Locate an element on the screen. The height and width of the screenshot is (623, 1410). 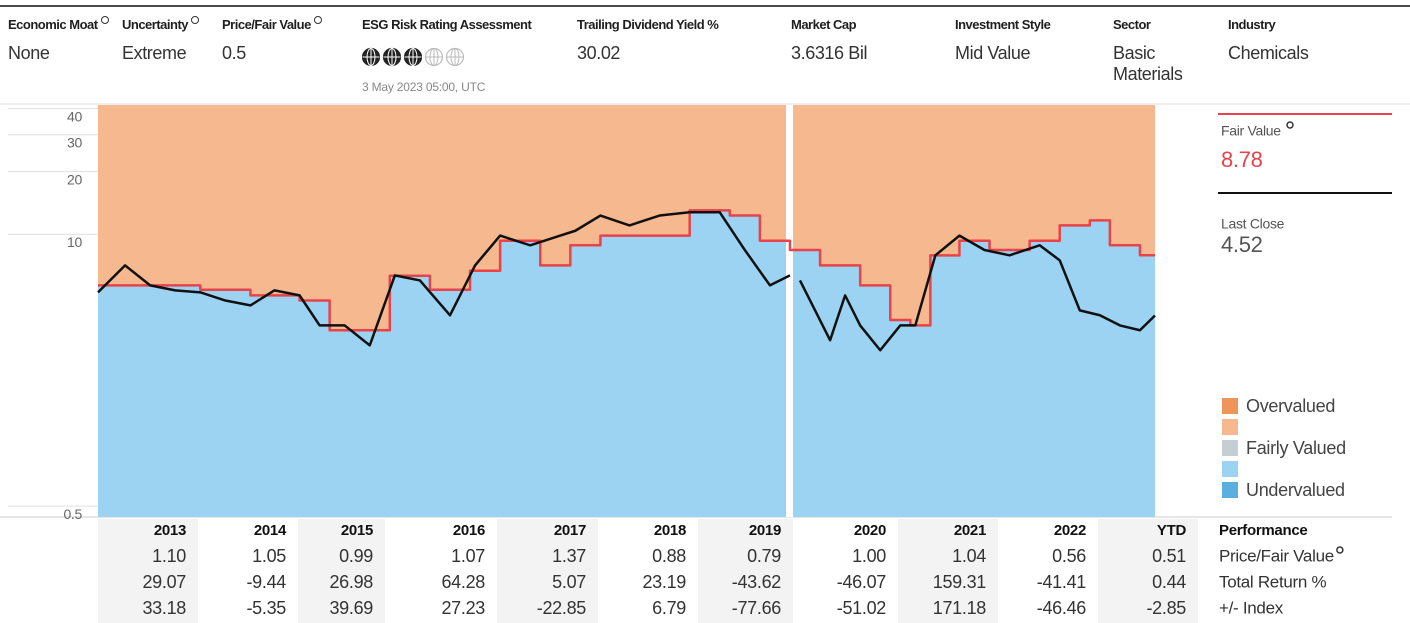
fair-value-label: Fair Value is located at coordinates (1251, 131).